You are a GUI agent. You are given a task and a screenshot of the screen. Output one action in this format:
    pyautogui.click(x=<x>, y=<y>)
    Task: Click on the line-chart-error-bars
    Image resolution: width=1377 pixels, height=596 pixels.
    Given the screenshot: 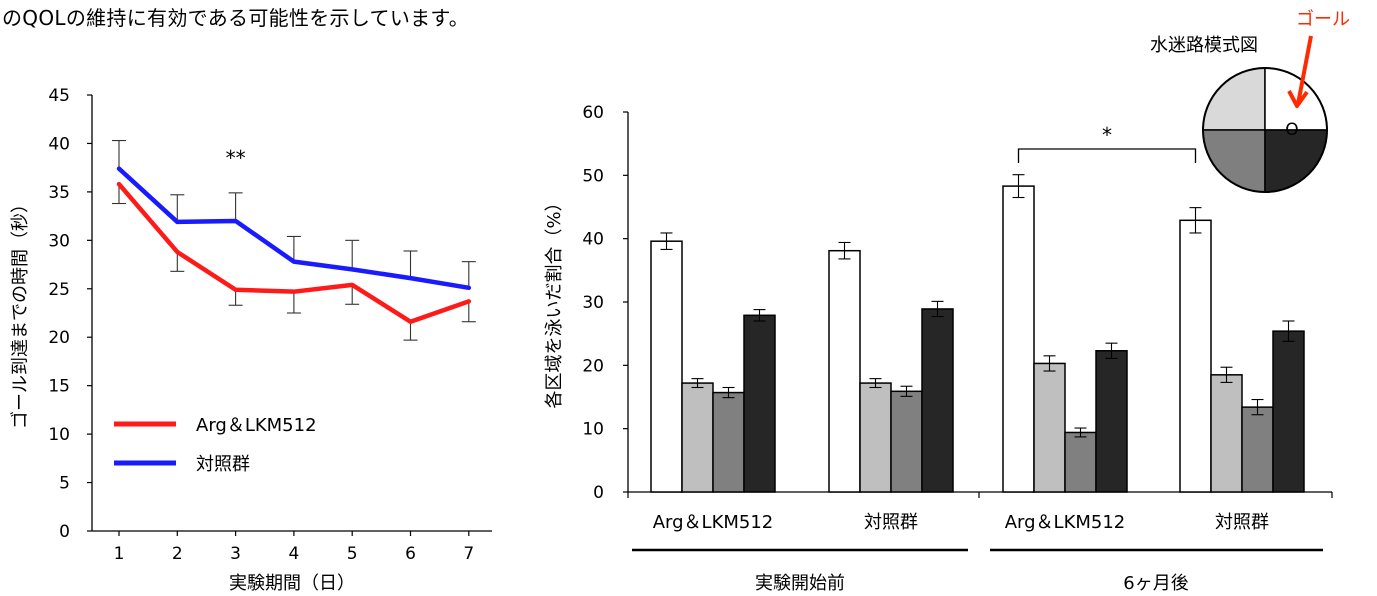 What is the action you would take?
    pyautogui.click(x=294, y=240)
    